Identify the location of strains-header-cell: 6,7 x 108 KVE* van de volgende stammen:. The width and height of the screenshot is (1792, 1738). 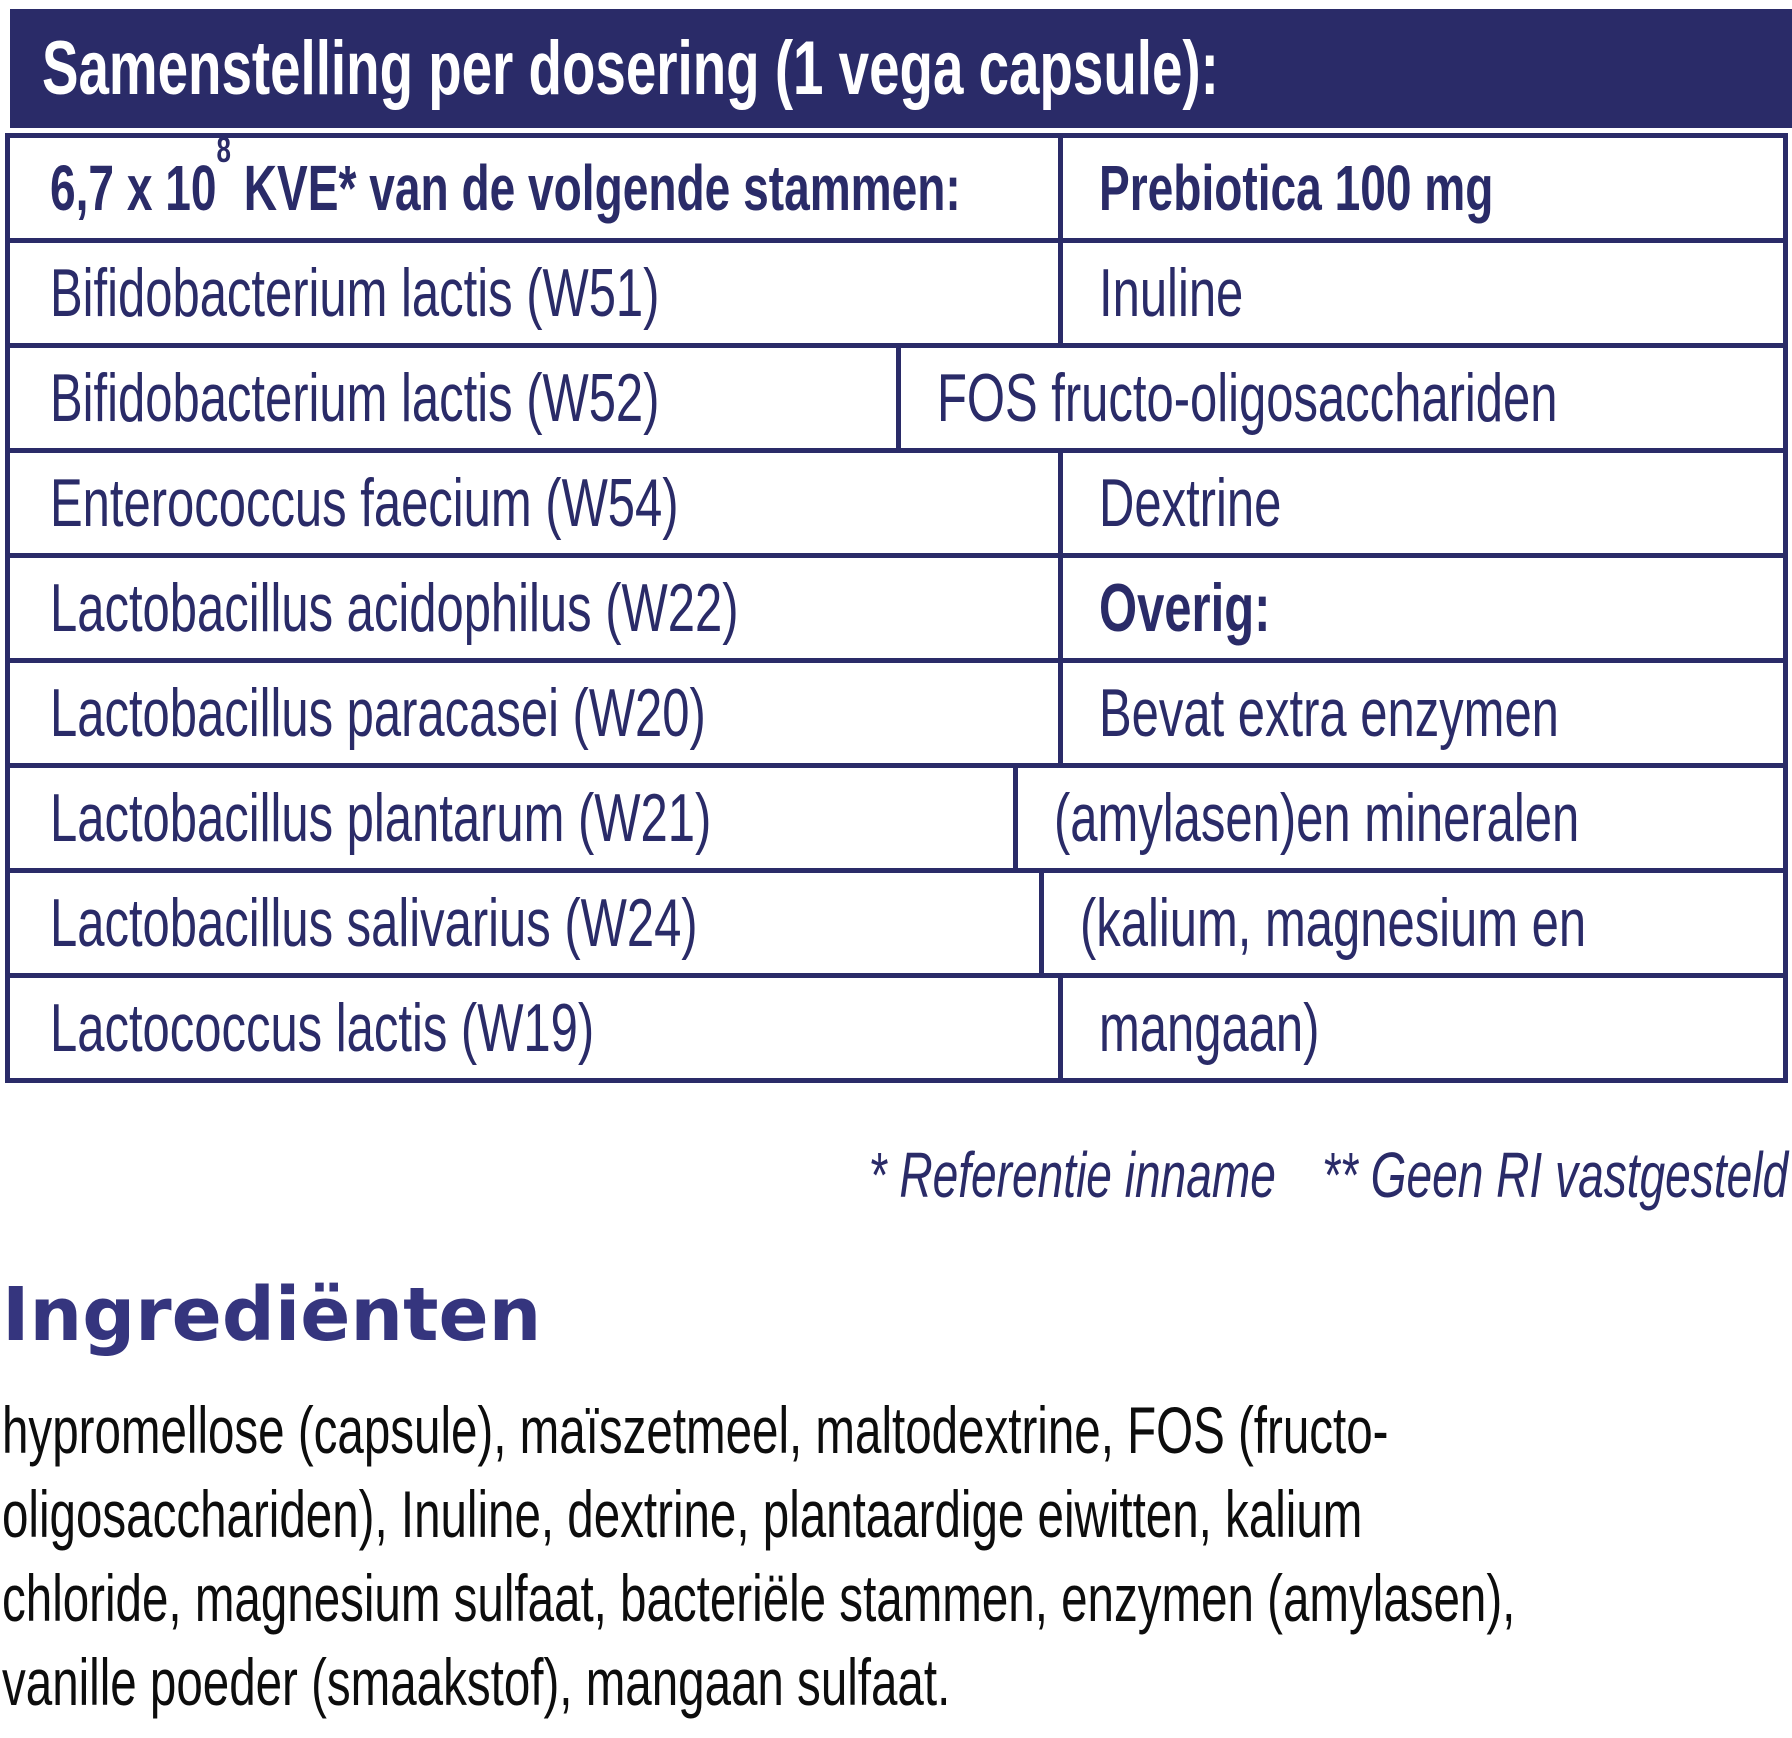
(534, 184).